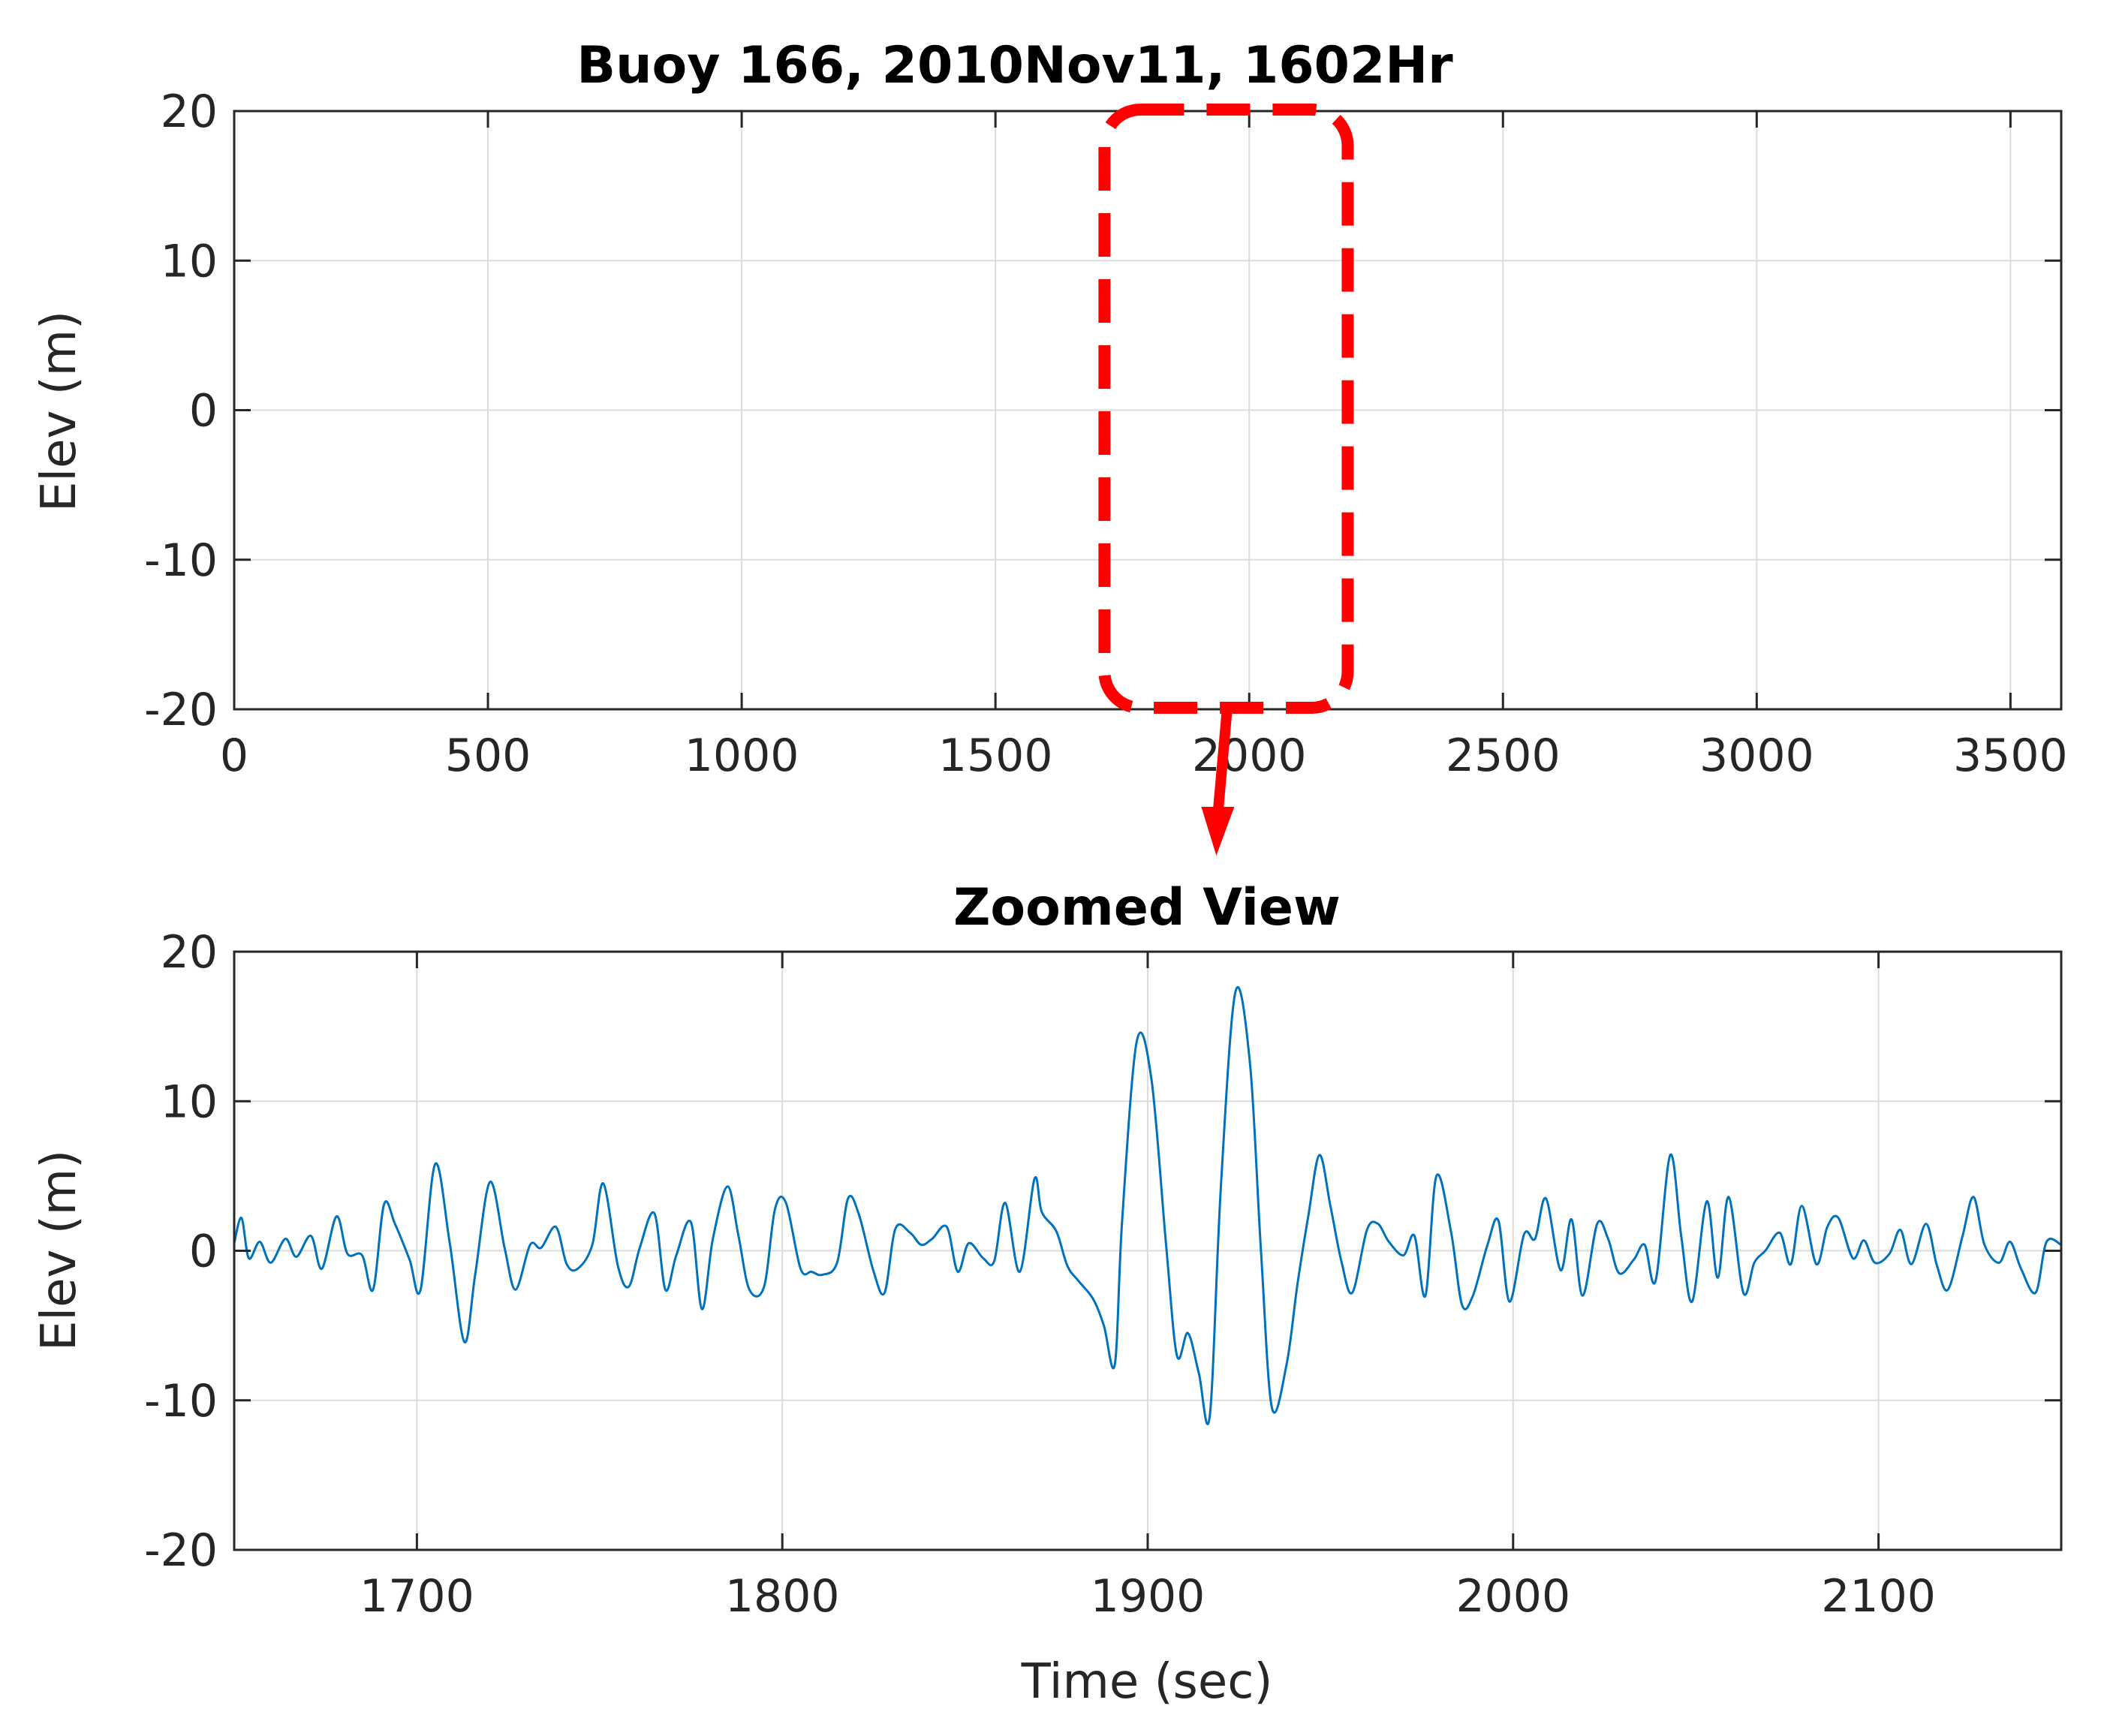  I want to click on overview-y-tick-label: 0, so click(204, 411).